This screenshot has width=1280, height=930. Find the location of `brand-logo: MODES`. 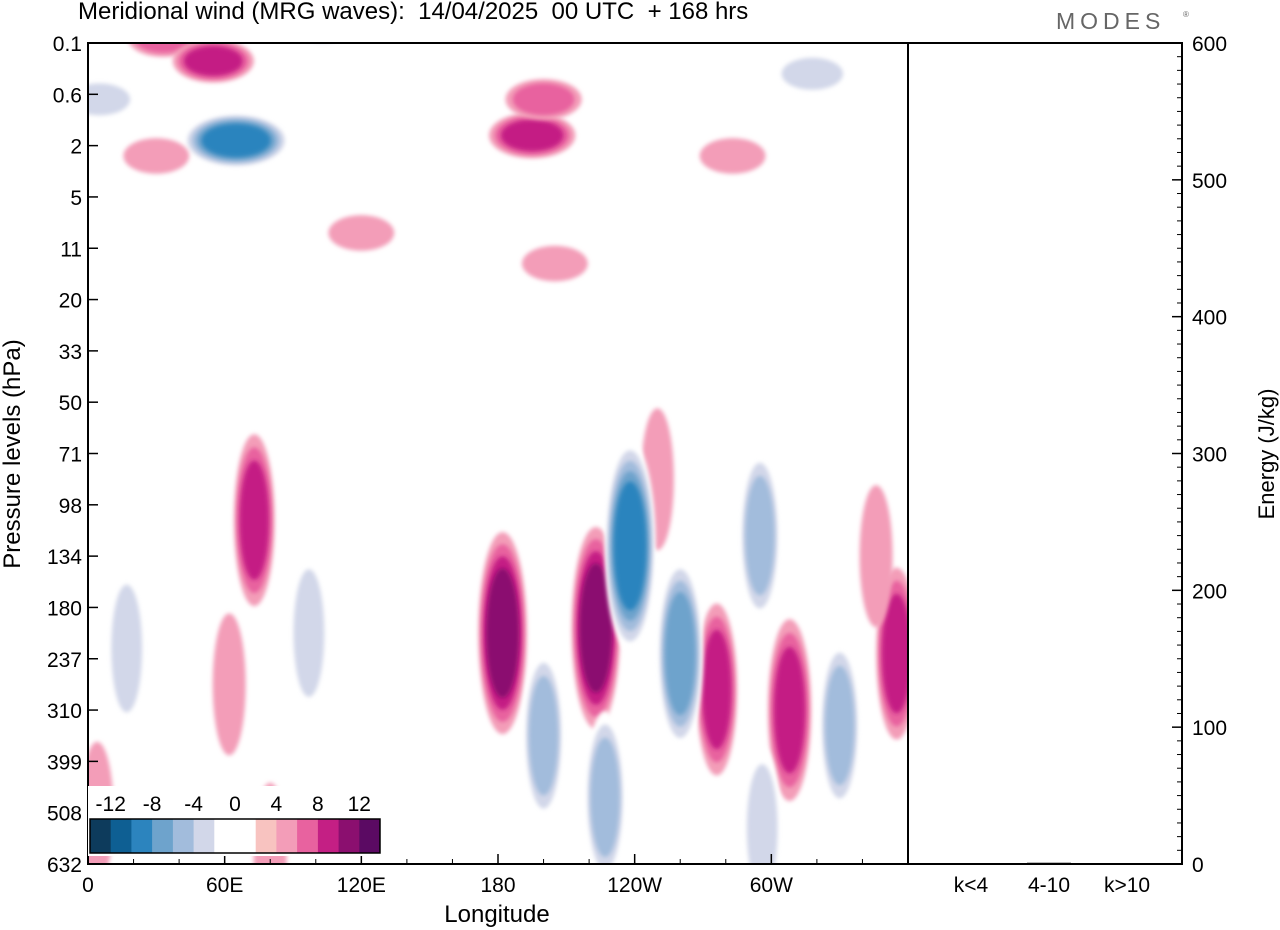

brand-logo: MODES is located at coordinates (1111, 21).